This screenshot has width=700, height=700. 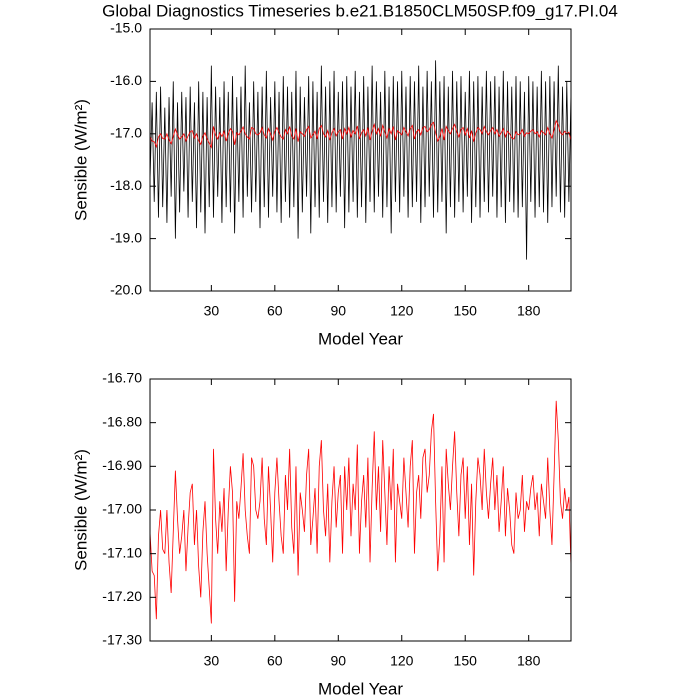 I want to click on y-tick-label: -17.20, so click(x=122, y=596).